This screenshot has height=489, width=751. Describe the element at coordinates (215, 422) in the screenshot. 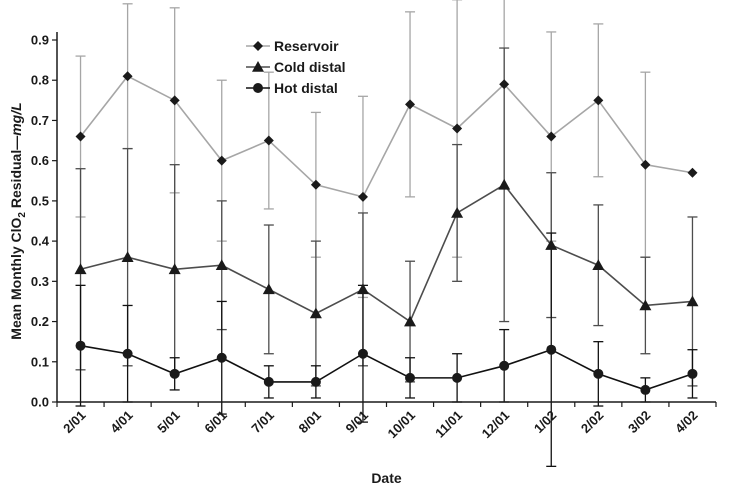

I see `x-tick-label: 6/01` at that location.